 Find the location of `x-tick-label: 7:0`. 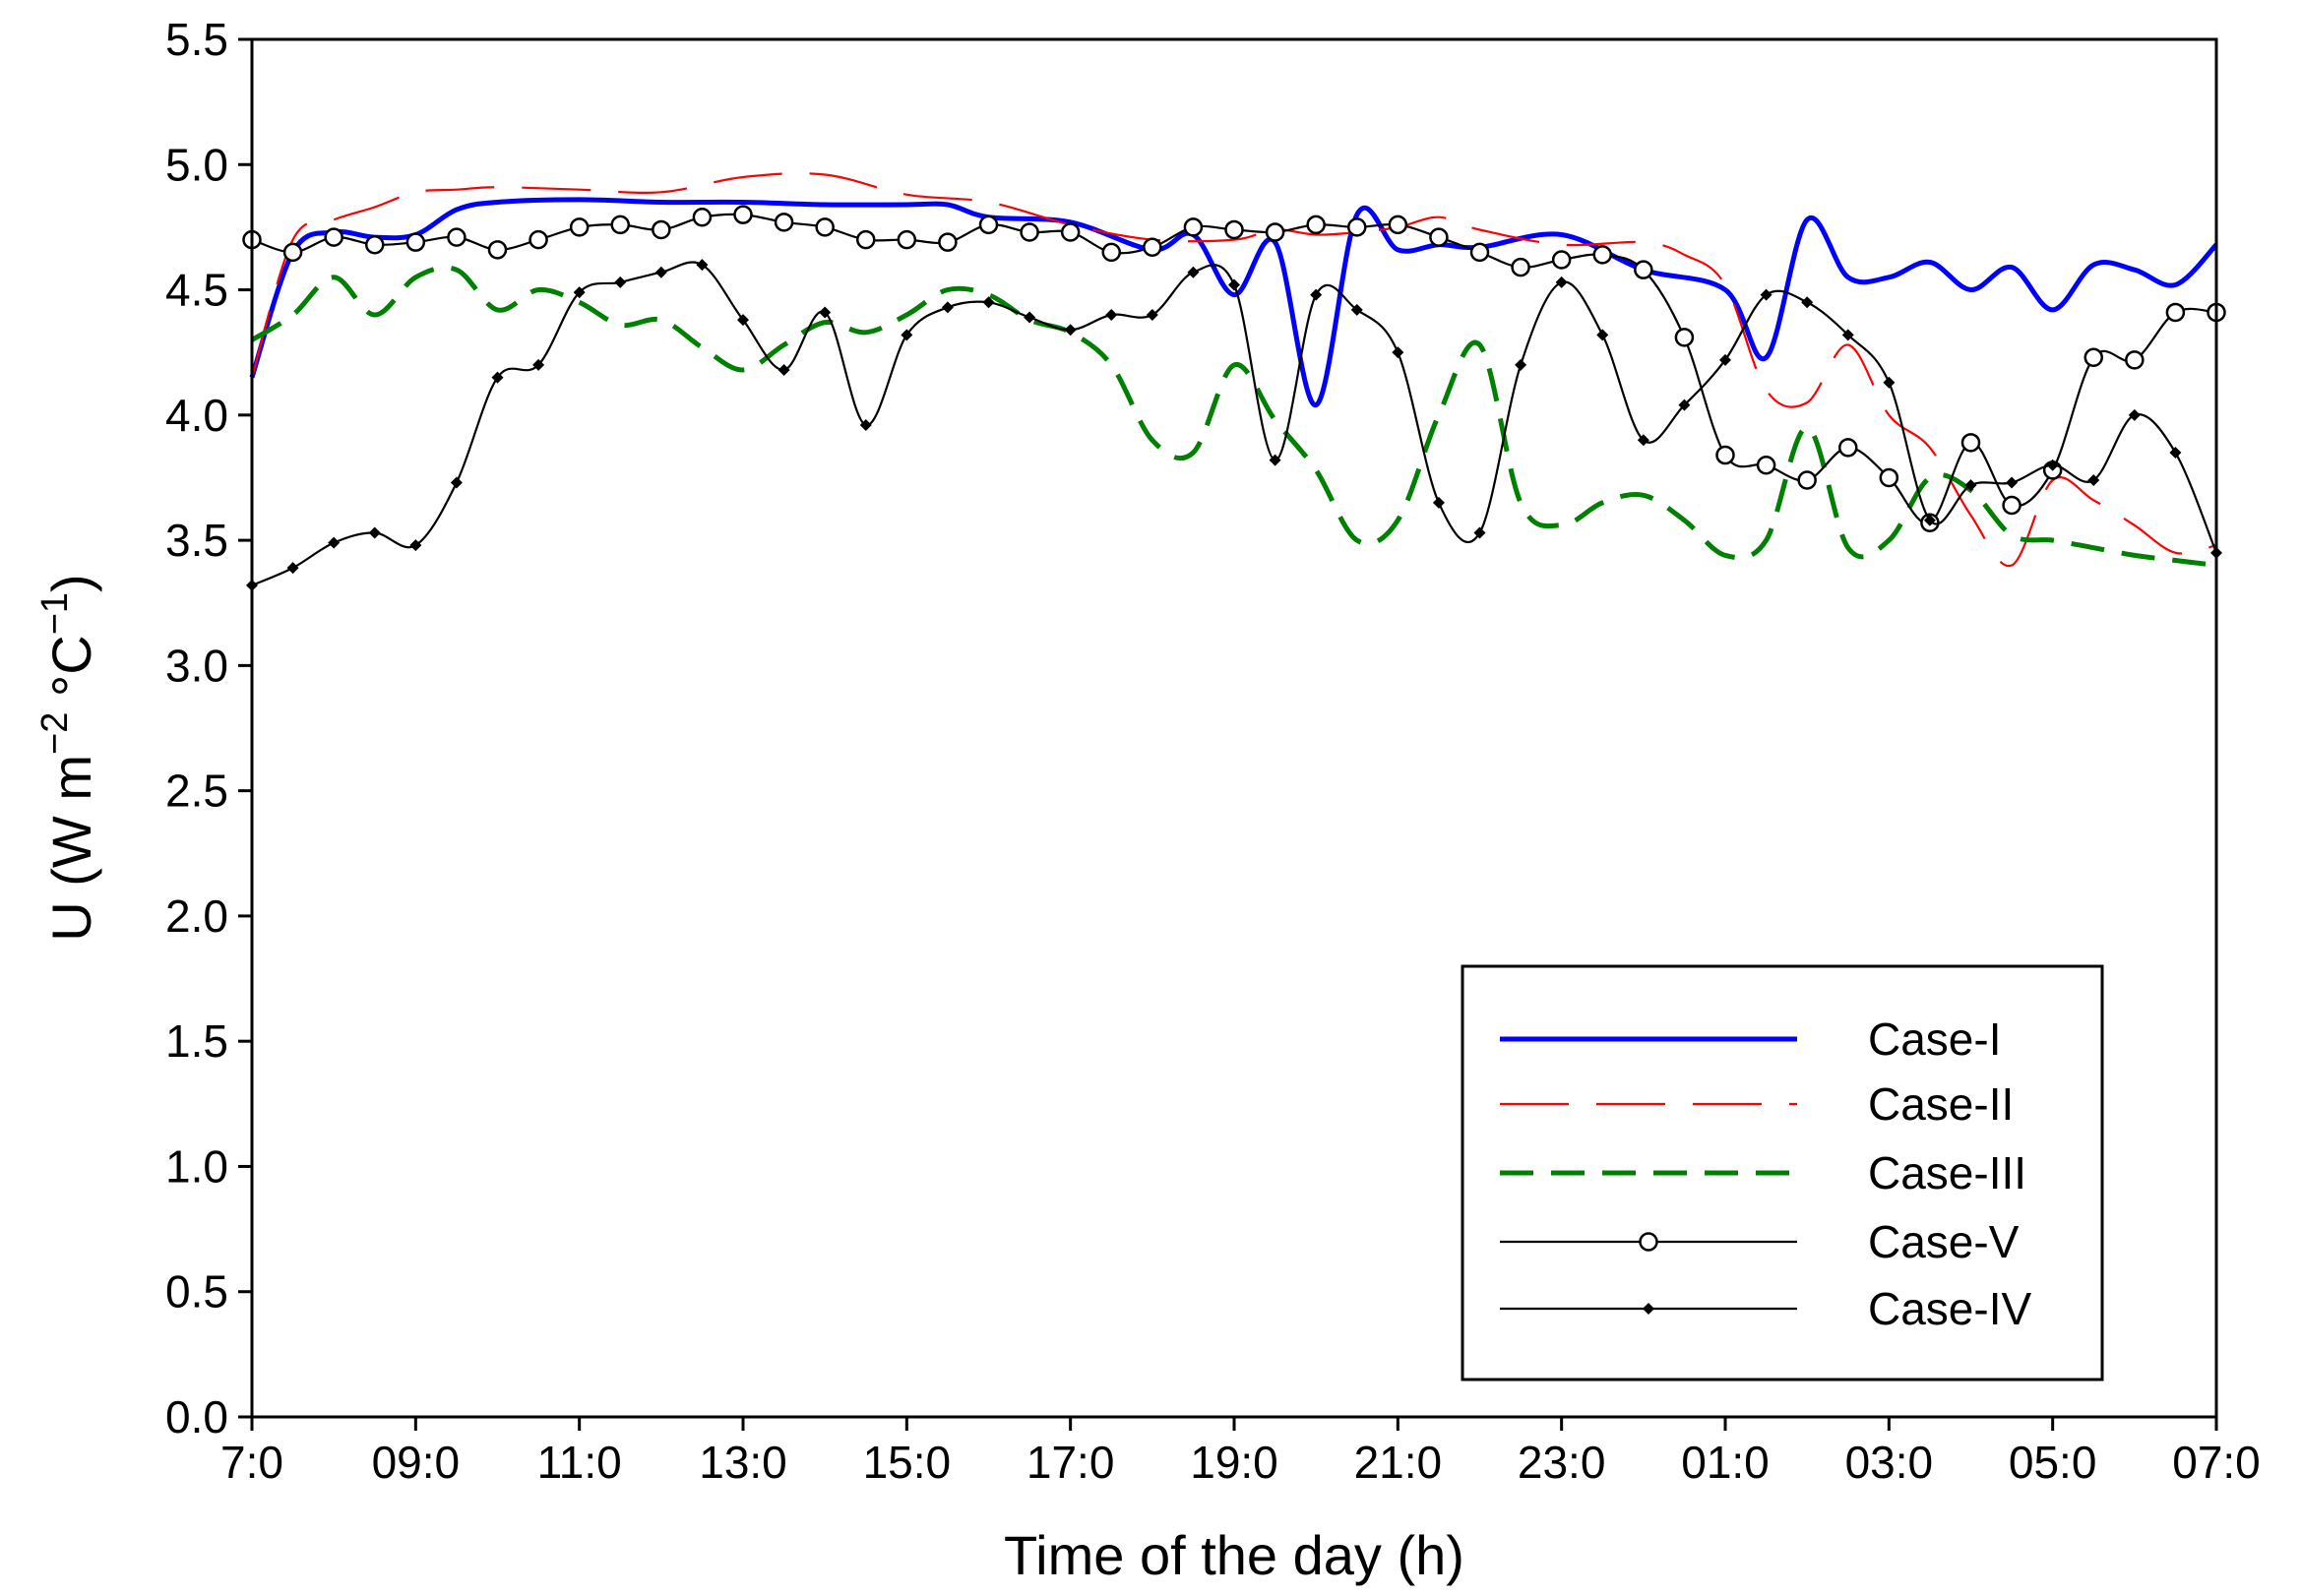

x-tick-label: 7:0 is located at coordinates (251, 1462).